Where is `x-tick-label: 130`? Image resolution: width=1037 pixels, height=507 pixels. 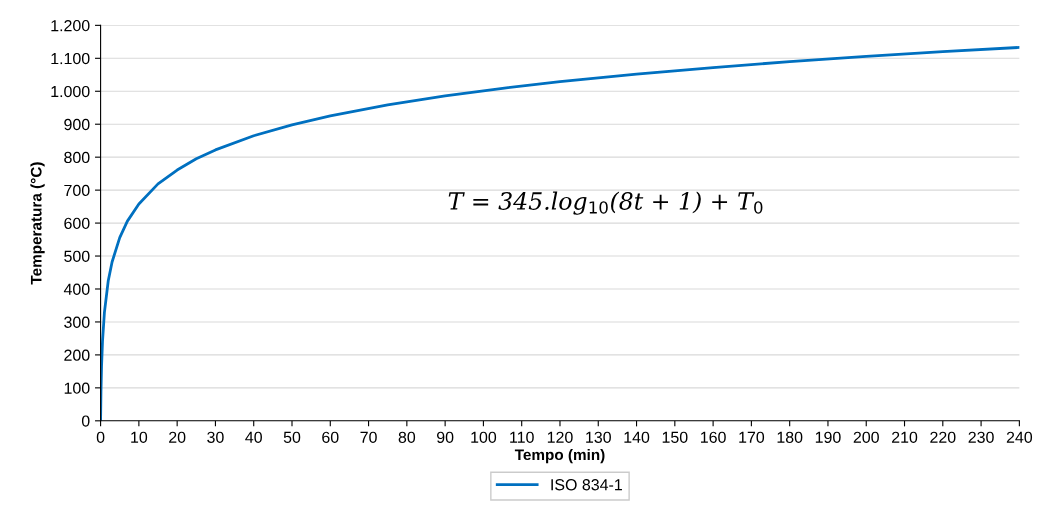 x-tick-label: 130 is located at coordinates (598, 437).